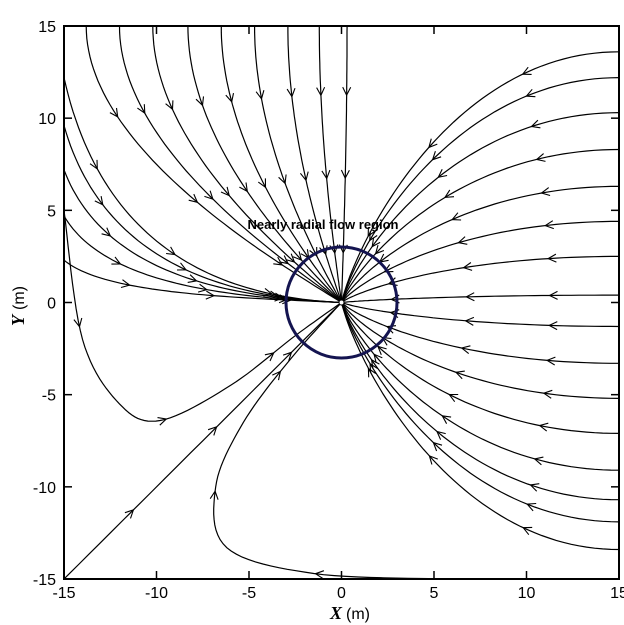 The height and width of the screenshot is (625, 624). Describe the element at coordinates (44, 580) in the screenshot. I see `y-tick-label: -15` at that location.